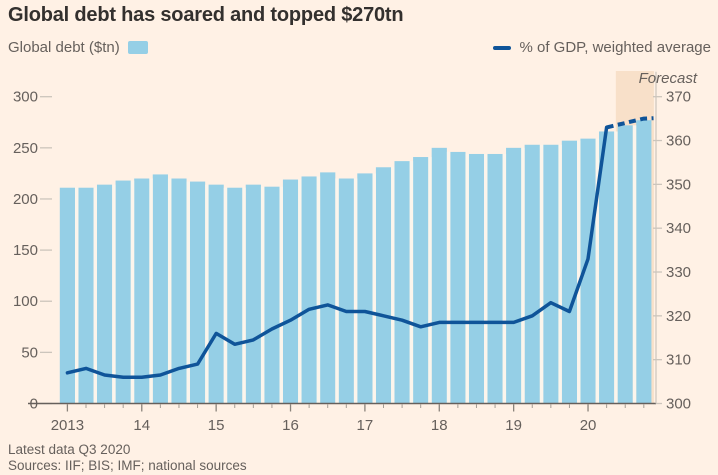 This screenshot has width=718, height=475. Describe the element at coordinates (513, 425) in the screenshot. I see `x-axis-year-label: 19` at that location.